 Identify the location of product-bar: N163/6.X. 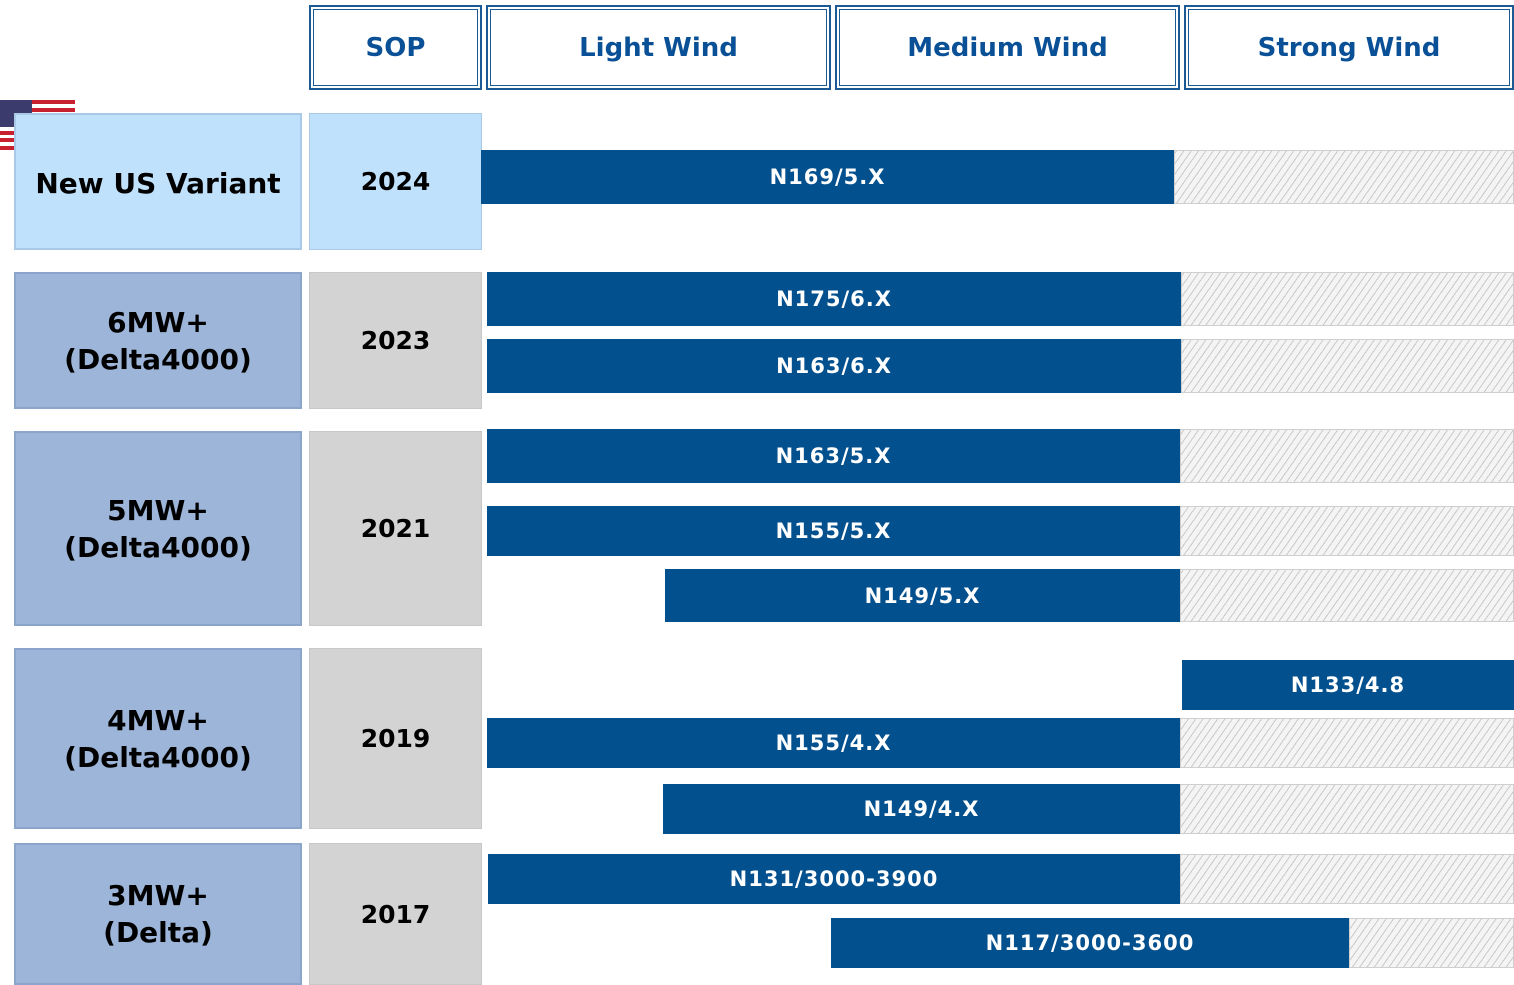
(834, 366).